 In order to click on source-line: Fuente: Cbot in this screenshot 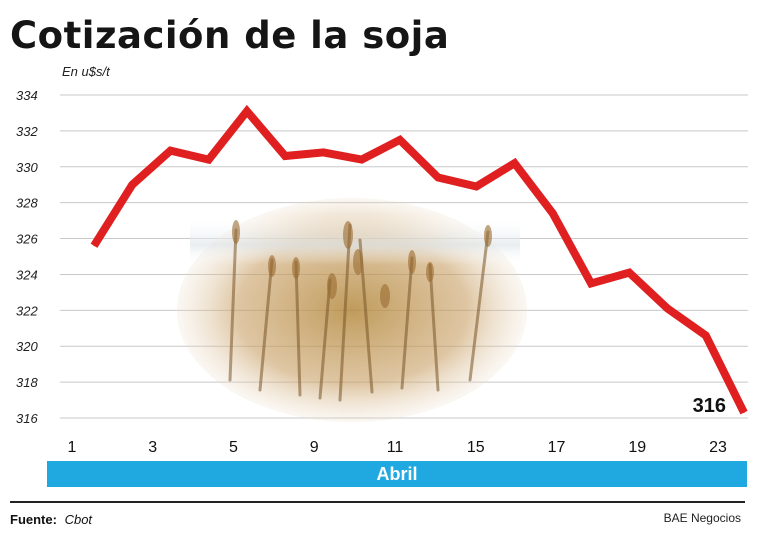, I will do `click(51, 519)`.